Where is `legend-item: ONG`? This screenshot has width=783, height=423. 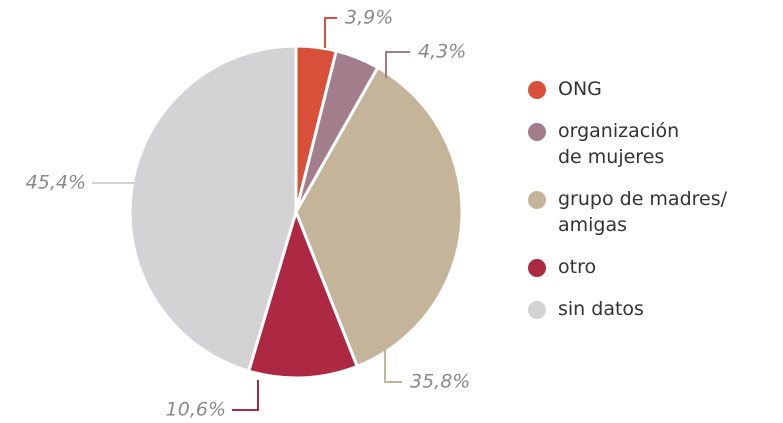 legend-item: ONG is located at coordinates (643, 89).